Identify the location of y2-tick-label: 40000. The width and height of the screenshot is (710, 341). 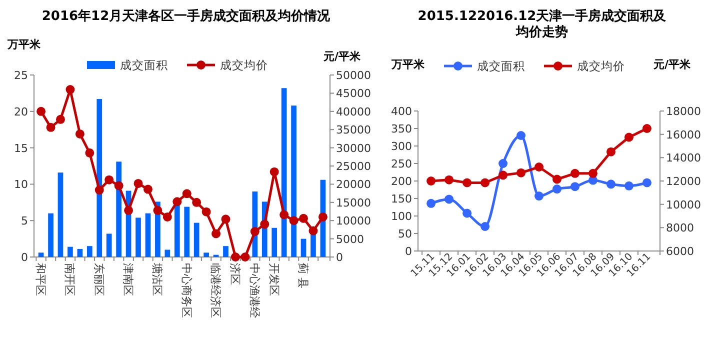
(353, 111).